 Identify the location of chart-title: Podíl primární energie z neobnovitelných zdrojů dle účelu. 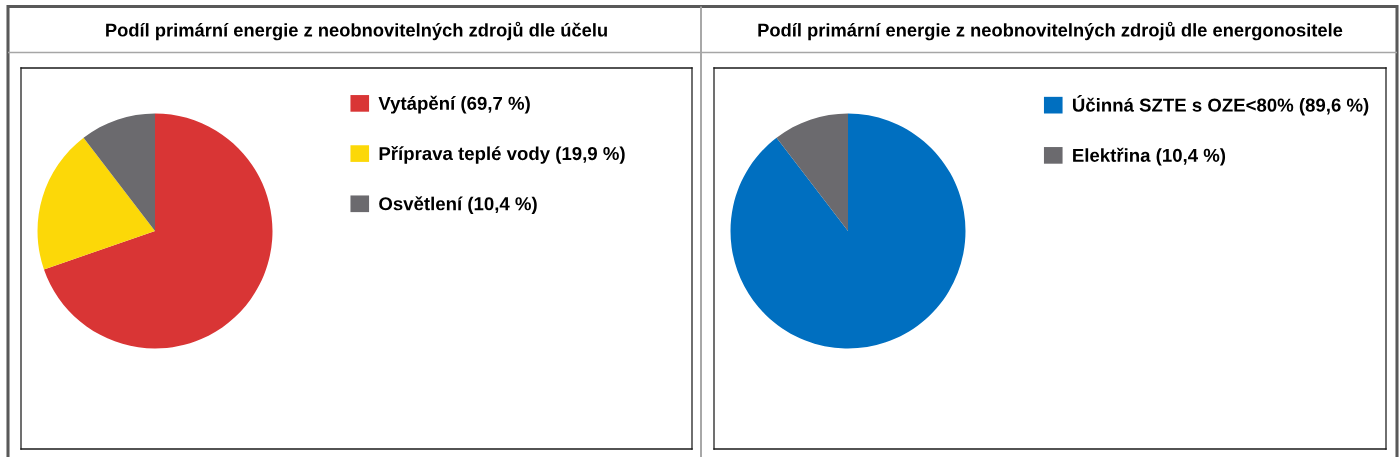
(356, 31).